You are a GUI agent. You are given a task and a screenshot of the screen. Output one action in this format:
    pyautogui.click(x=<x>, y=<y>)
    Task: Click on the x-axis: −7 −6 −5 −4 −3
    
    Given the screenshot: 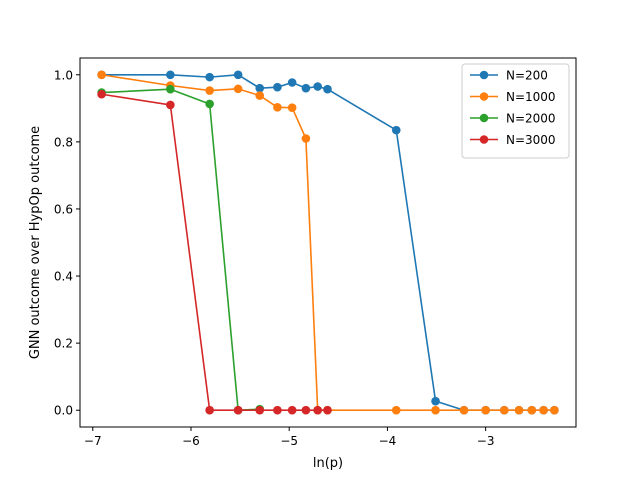 What is the action you would take?
    pyautogui.click(x=289, y=437)
    